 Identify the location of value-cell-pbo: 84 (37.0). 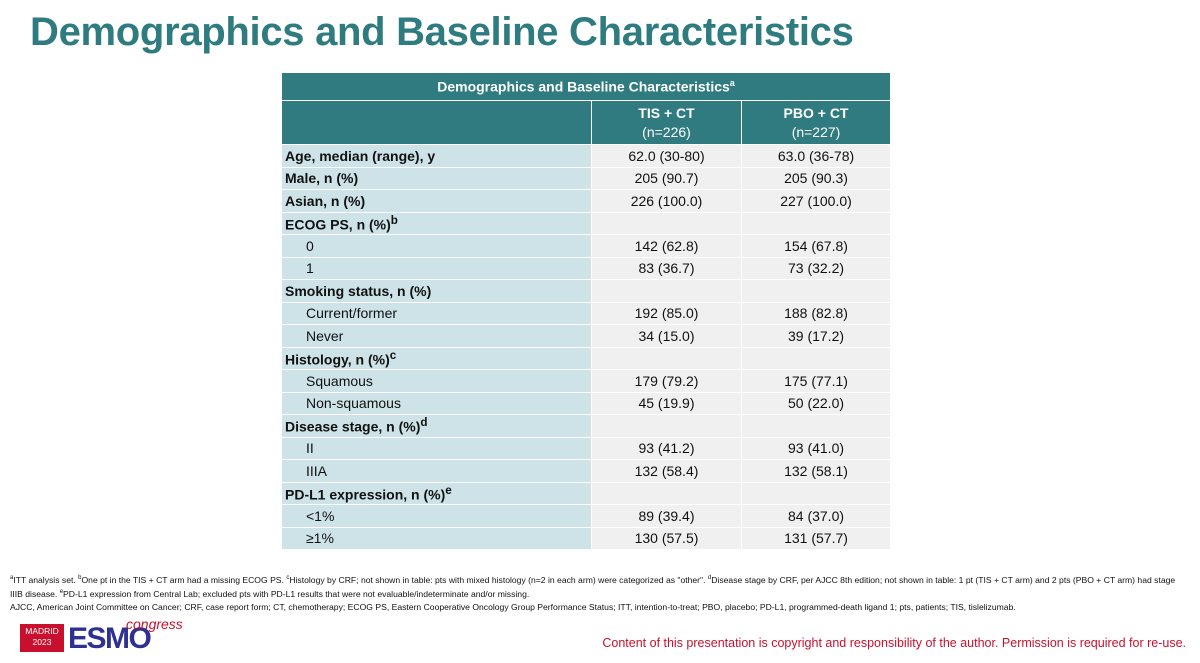
(816, 516).